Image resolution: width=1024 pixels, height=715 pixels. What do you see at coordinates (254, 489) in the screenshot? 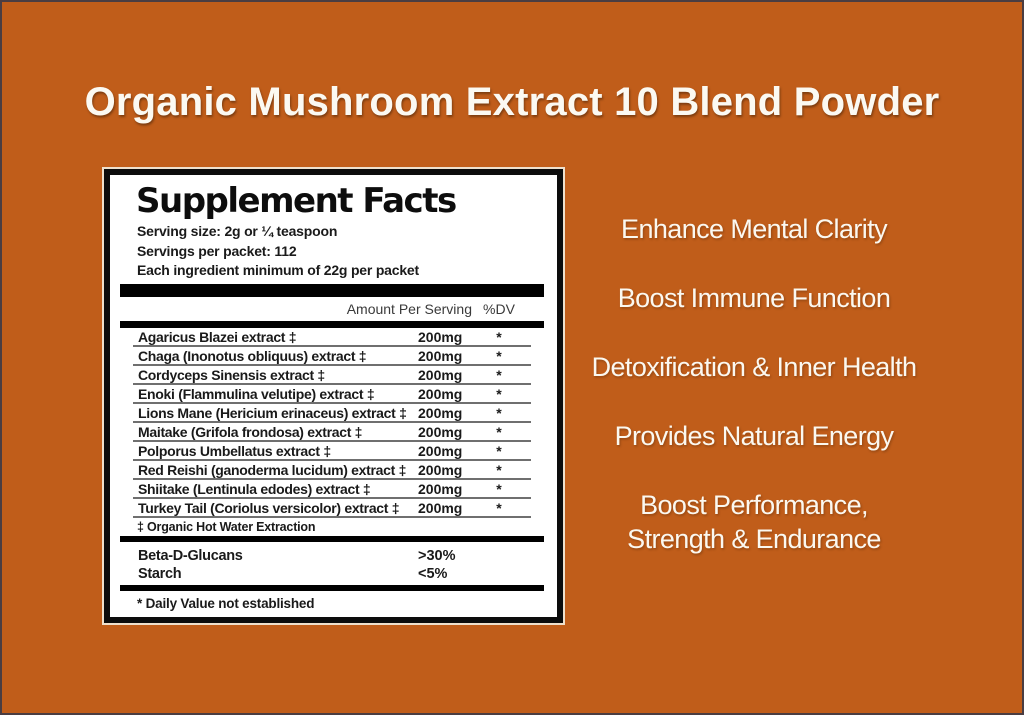
I see `ingredient-name: Shiitake (Lentinula edodes) extract ‡` at bounding box center [254, 489].